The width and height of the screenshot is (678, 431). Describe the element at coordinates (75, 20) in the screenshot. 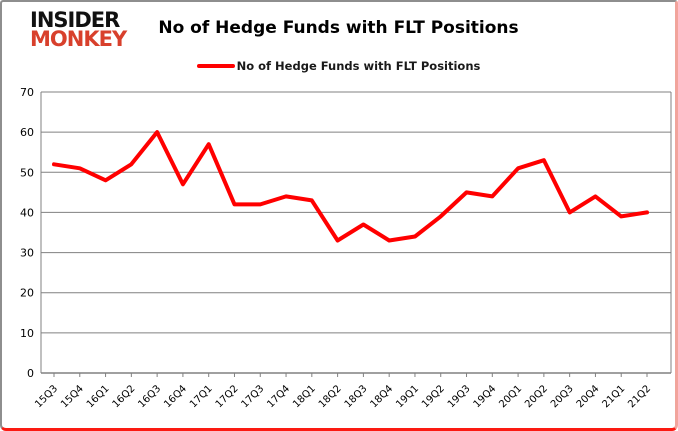

I see `logo-text-insider: INSIDER` at that location.